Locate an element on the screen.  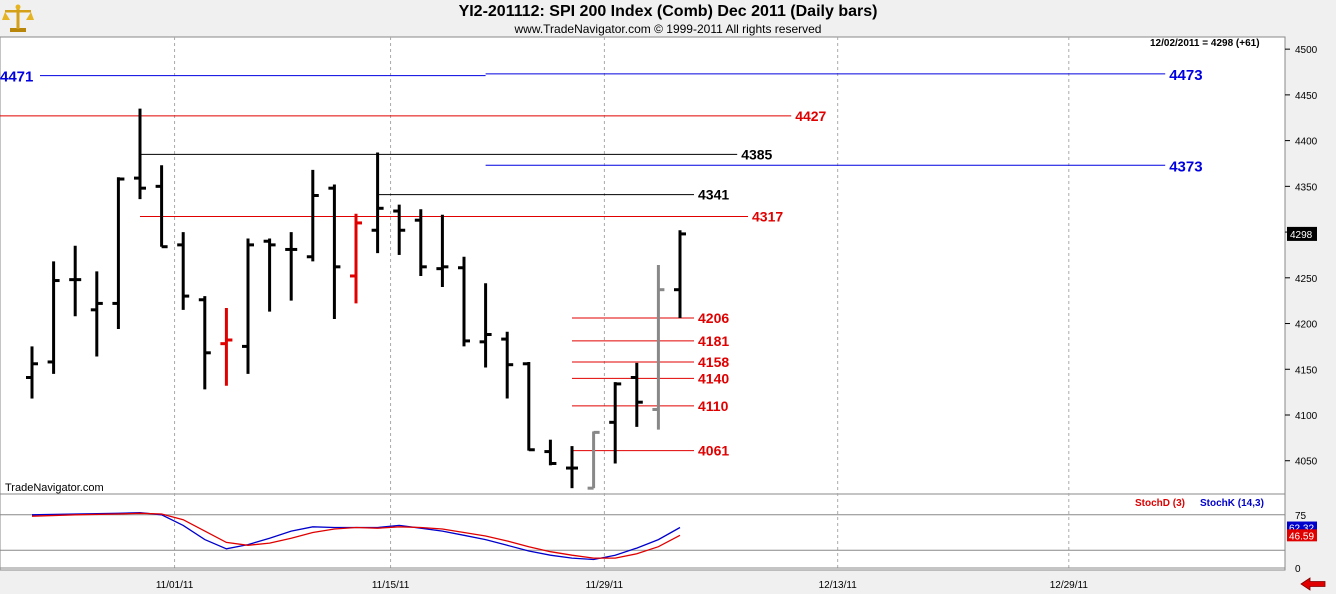
price-tick-label: 4400 is located at coordinates (1306, 142).